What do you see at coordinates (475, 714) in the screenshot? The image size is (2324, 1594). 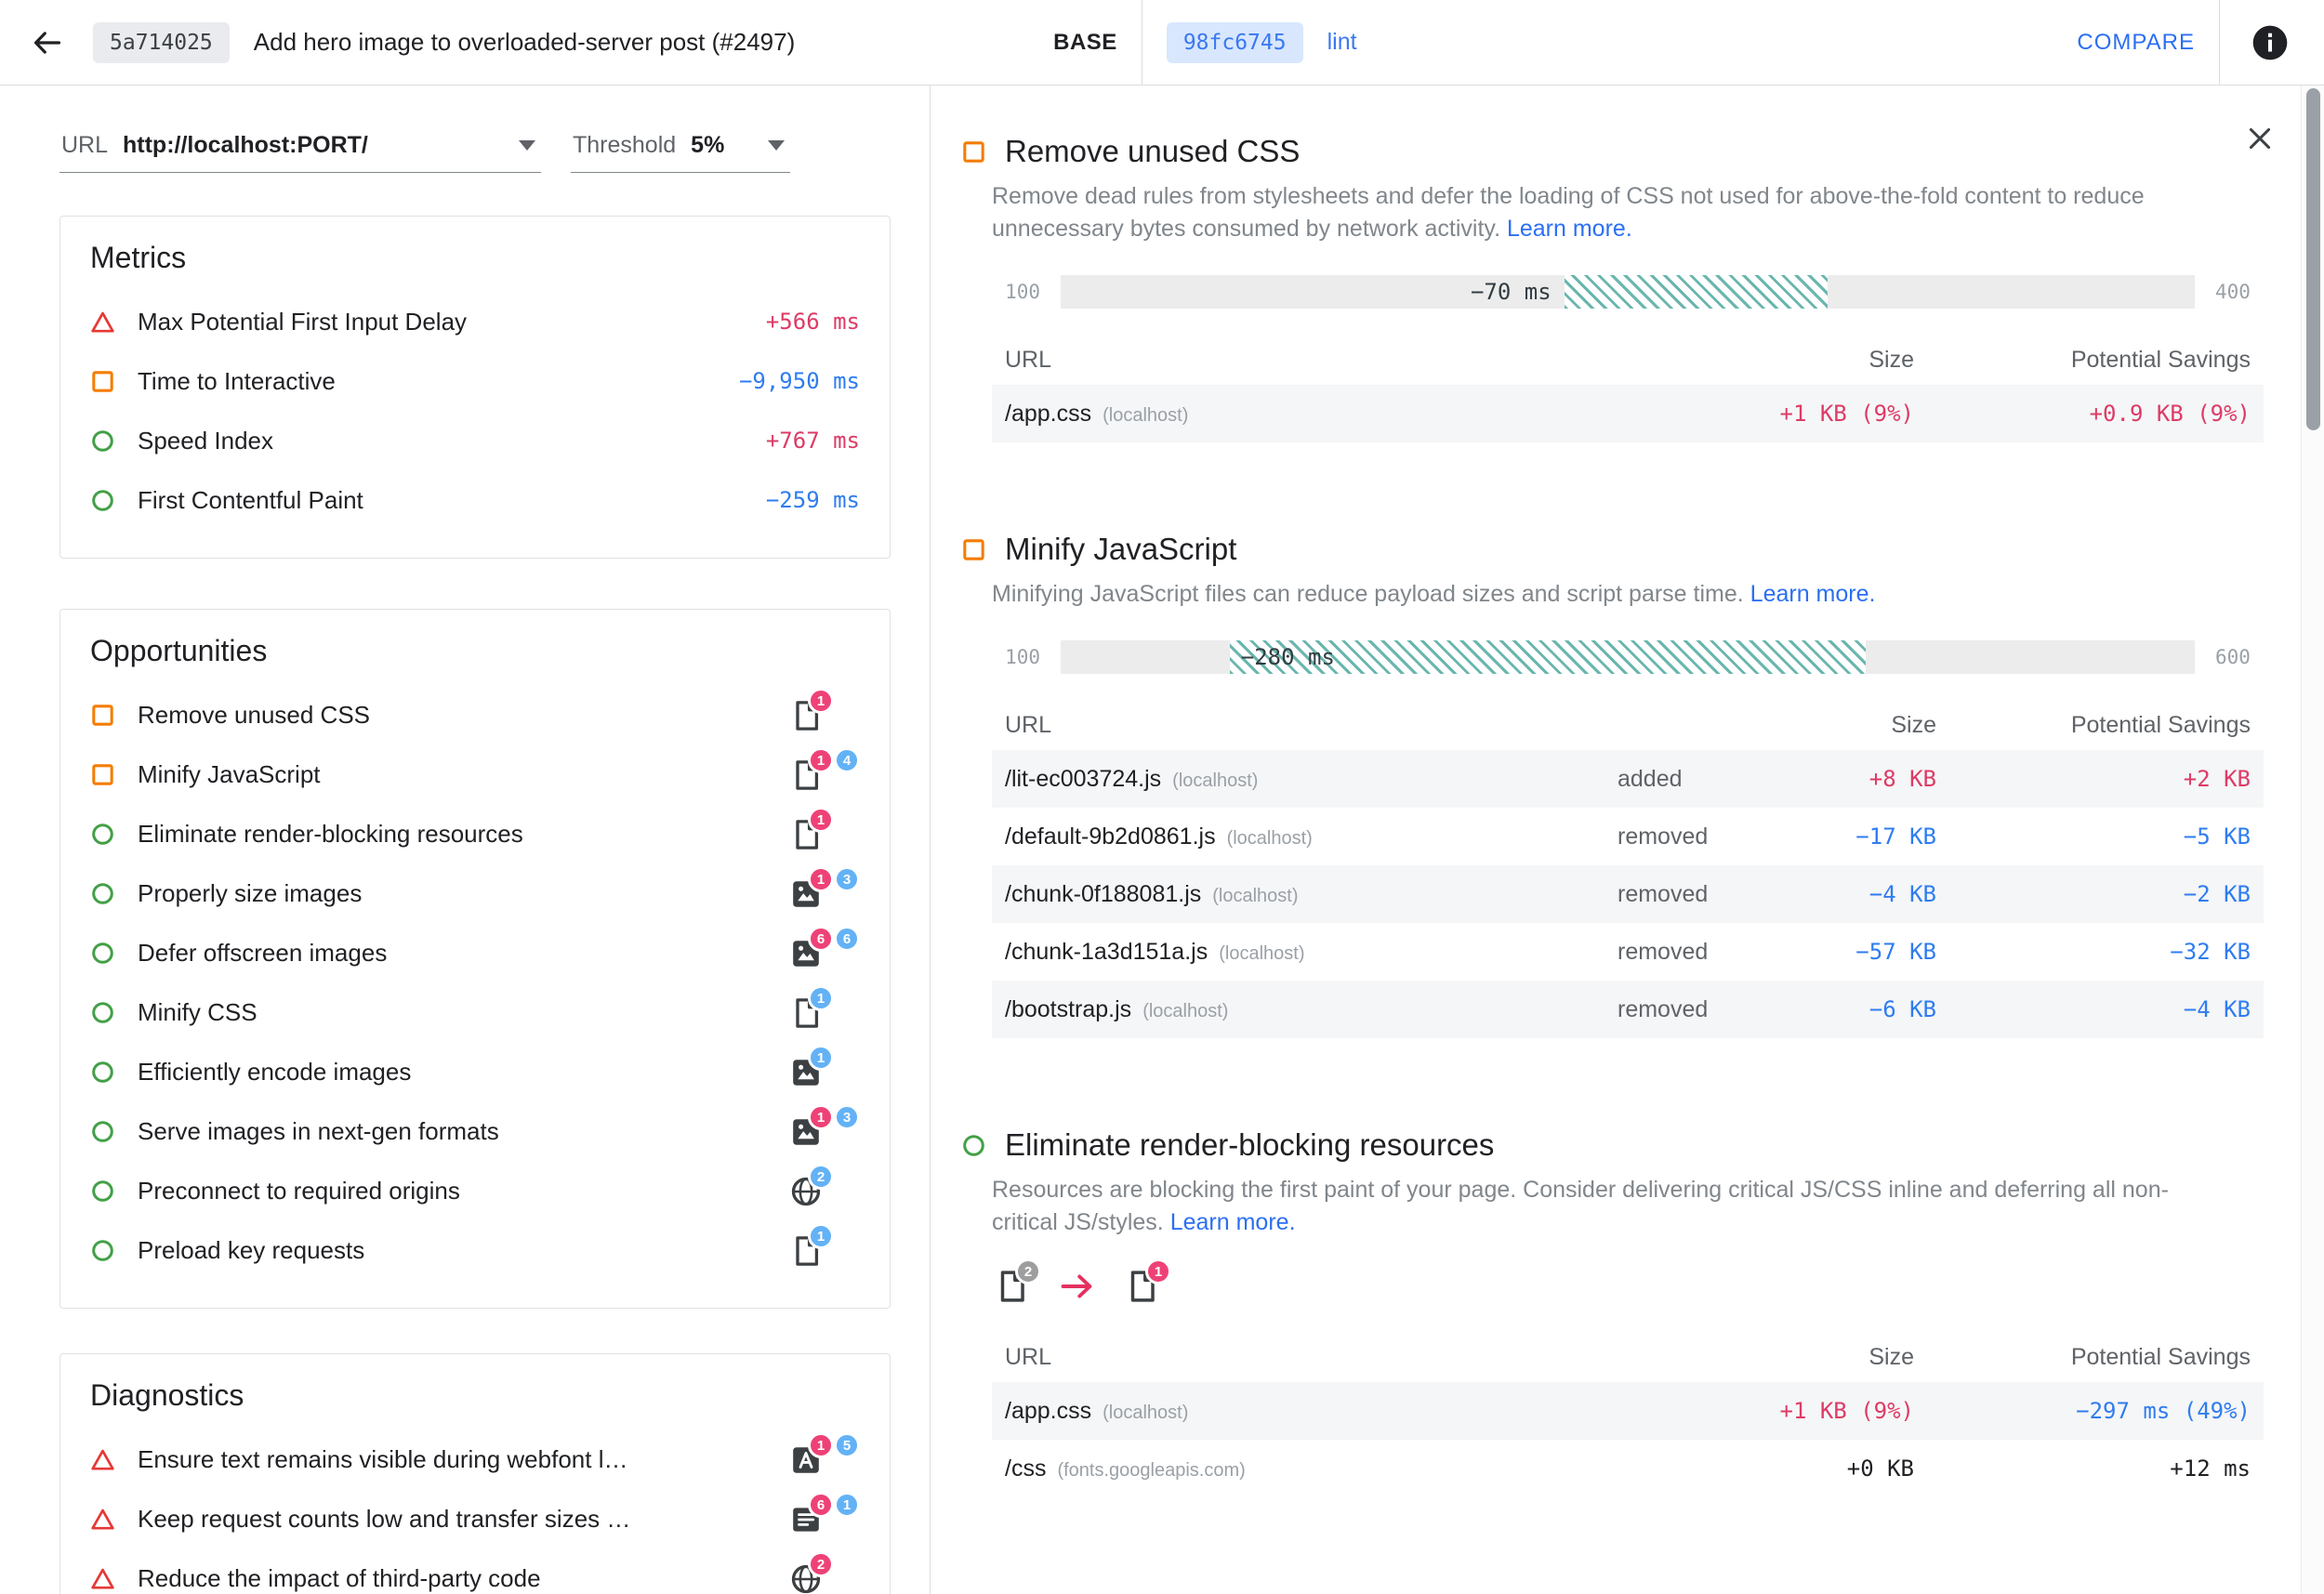 I see `audit-row: Remove unused CSS 1` at bounding box center [475, 714].